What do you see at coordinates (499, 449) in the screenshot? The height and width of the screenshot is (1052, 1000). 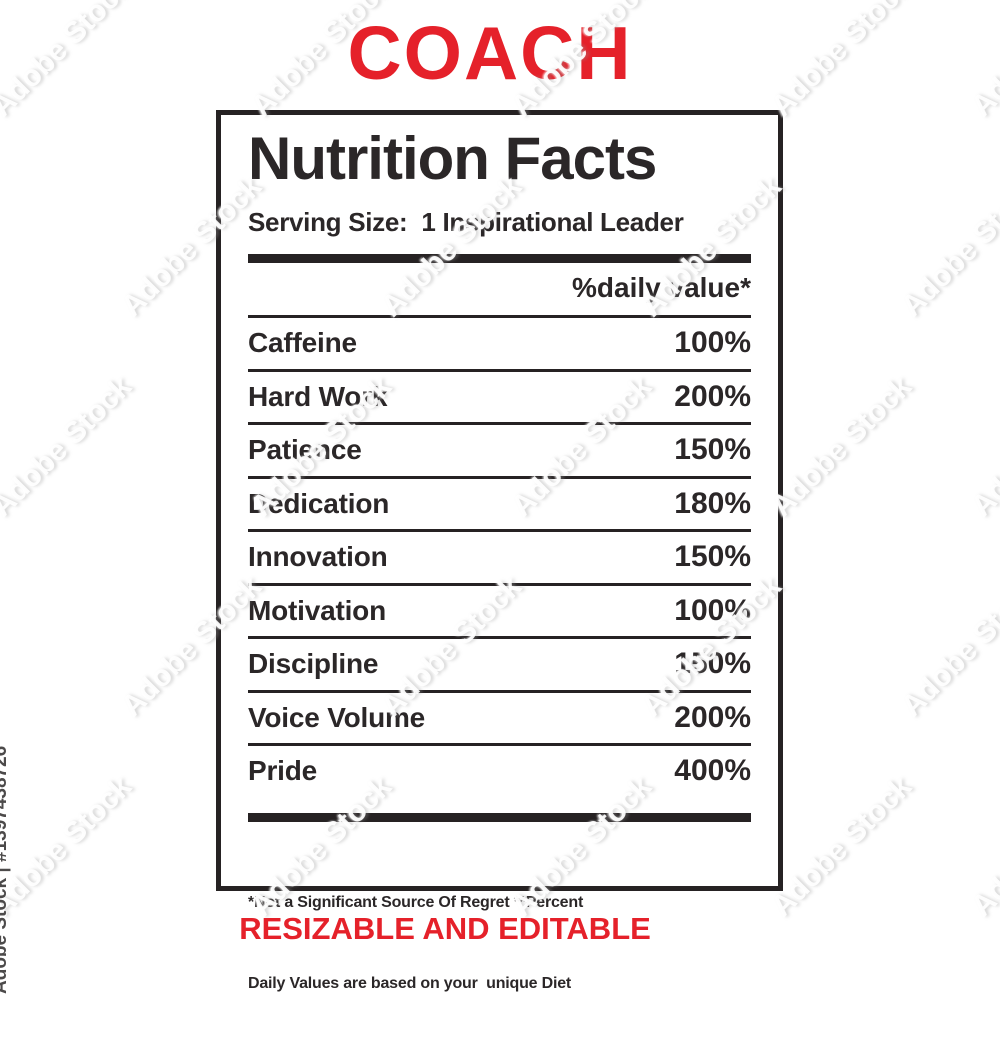 I see `table-row: Patience 150%` at bounding box center [499, 449].